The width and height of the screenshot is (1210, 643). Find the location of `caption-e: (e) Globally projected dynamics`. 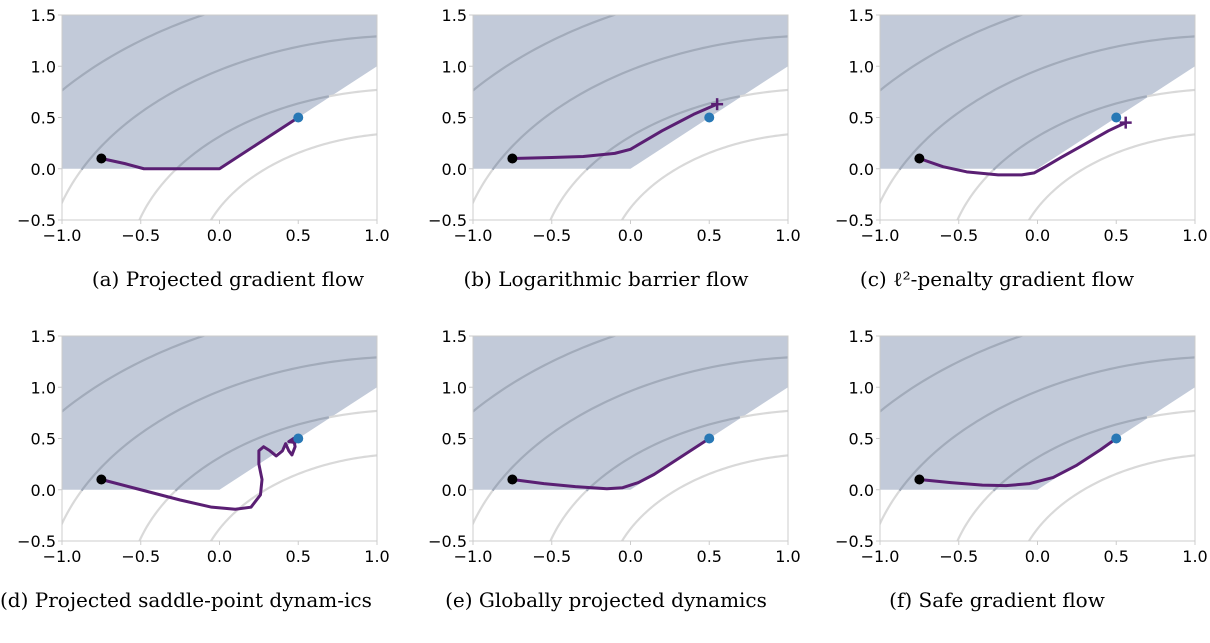

caption-e: (e) Globally projected dynamics is located at coordinates (606, 600).